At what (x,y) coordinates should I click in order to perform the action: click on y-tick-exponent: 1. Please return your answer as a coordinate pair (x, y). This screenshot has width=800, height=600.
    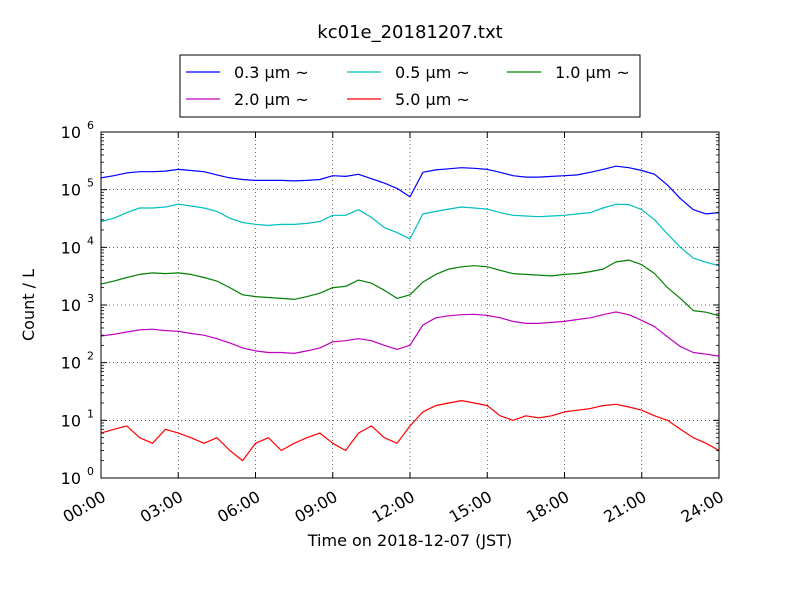
    Looking at the image, I should click on (90, 413).